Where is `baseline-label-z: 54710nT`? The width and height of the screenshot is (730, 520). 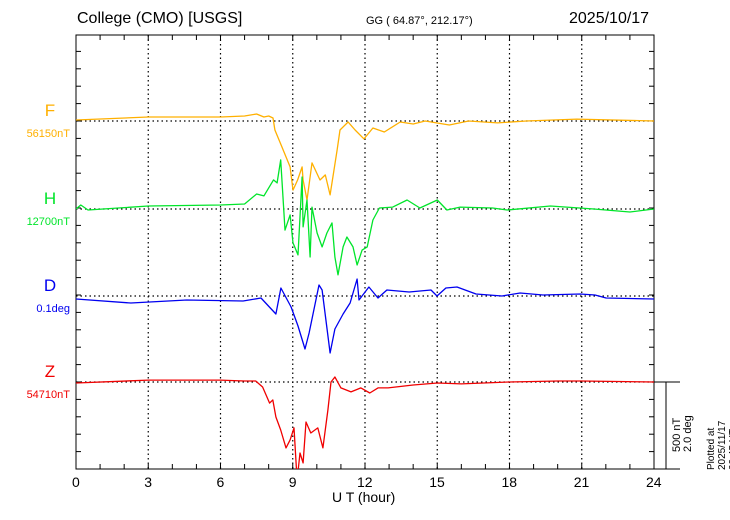
baseline-label-z: 54710nT is located at coordinates (48, 395).